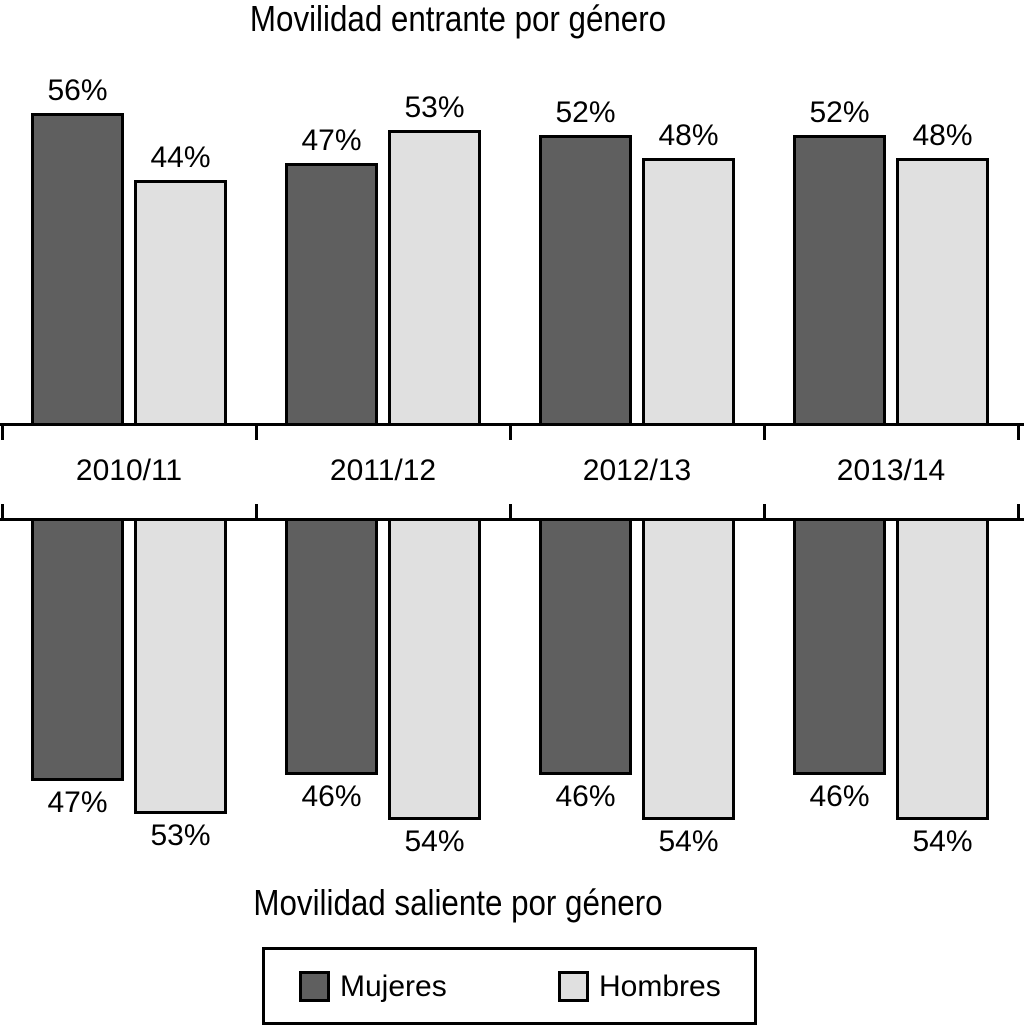  I want to click on x-tick-label-2012-13: 2012/13, so click(637, 470).